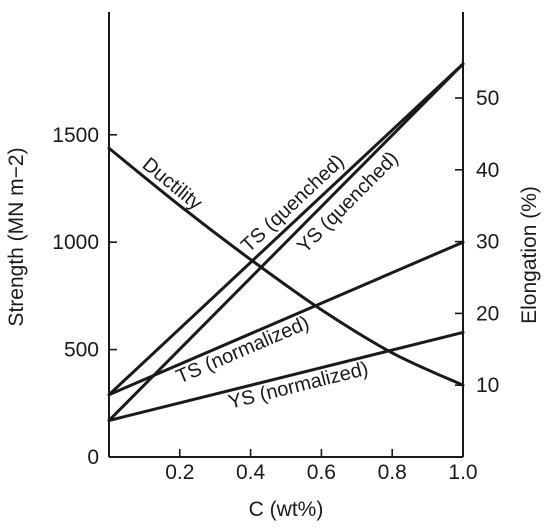  Describe the element at coordinates (392, 472) in the screenshot. I see `x-tick-label: 0.8` at that location.